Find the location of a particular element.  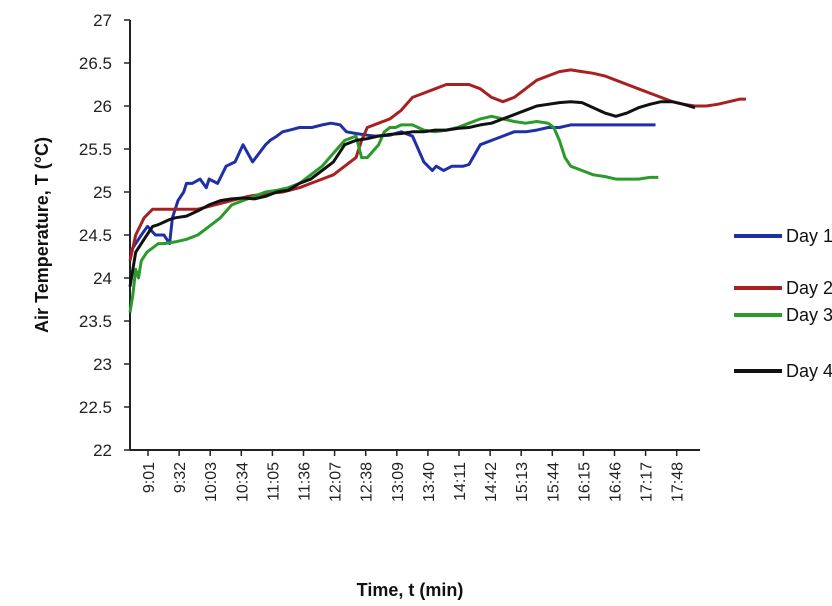

y-tick-label: 25.5 is located at coordinates (95, 149).